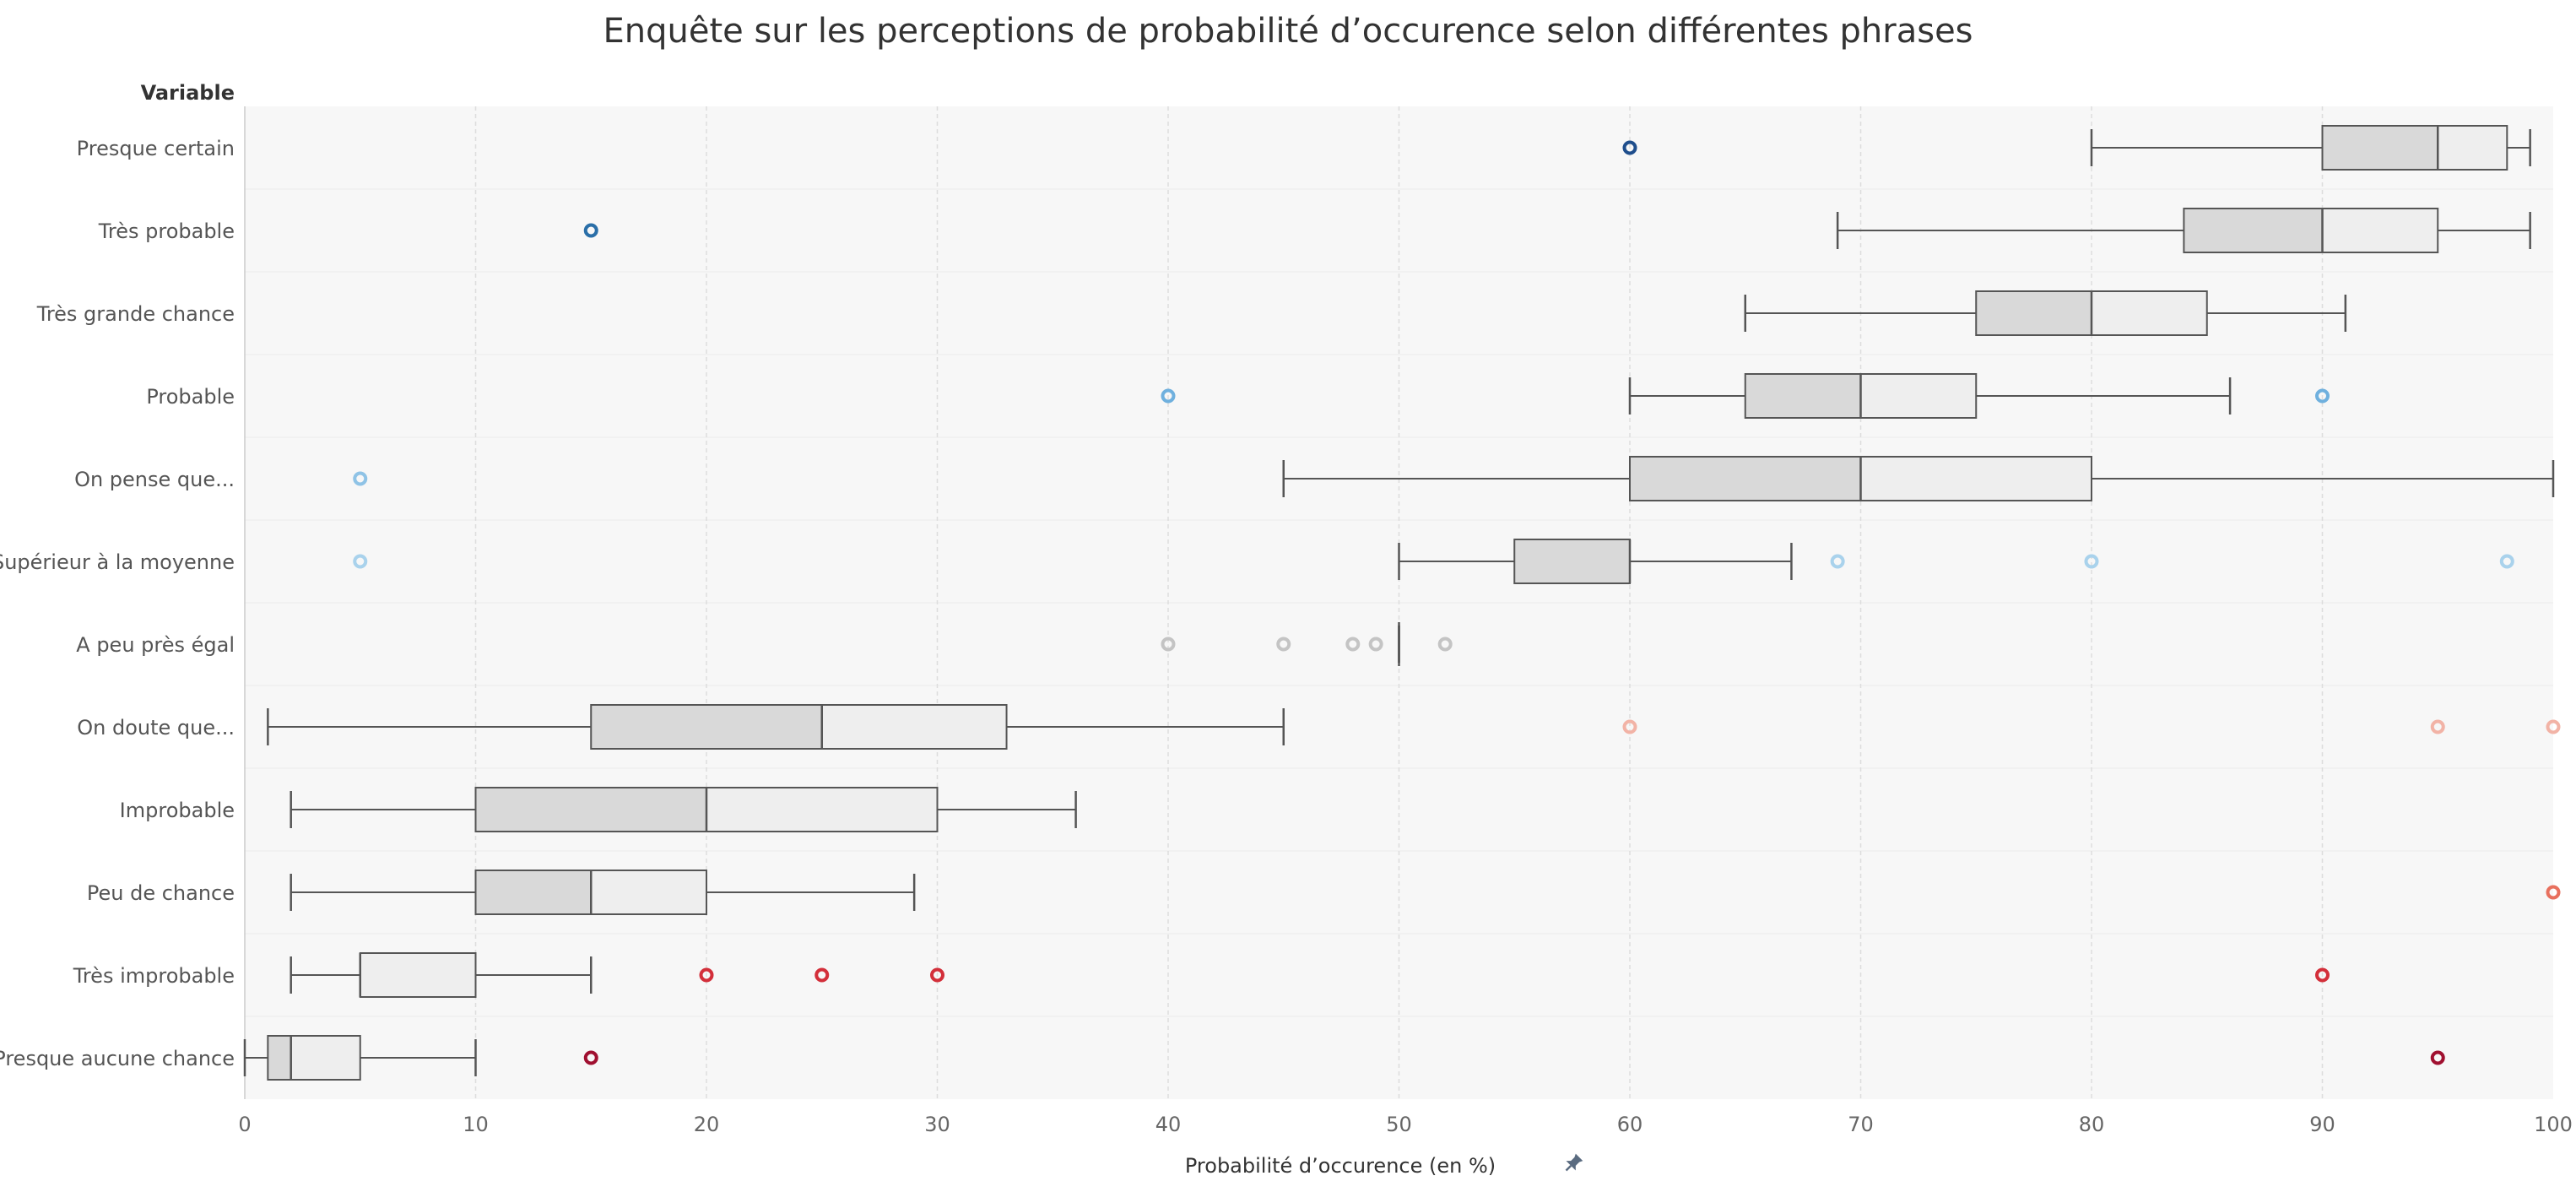 This screenshot has height=1192, width=2576. Describe the element at coordinates (166, 231) in the screenshot. I see `category-label: Très probable` at that location.